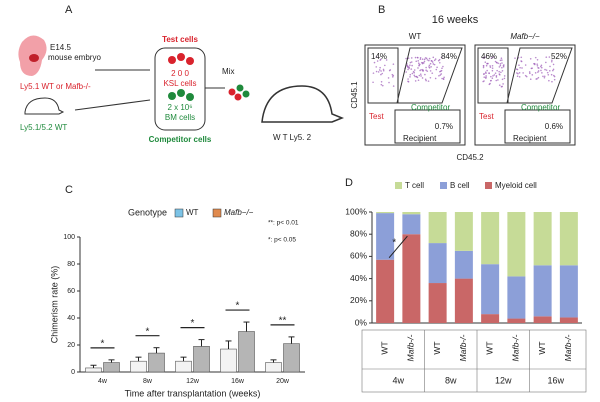 The image size is (600, 402). I want to click on x-tick-label: Mafb-/-, so click(568, 347).